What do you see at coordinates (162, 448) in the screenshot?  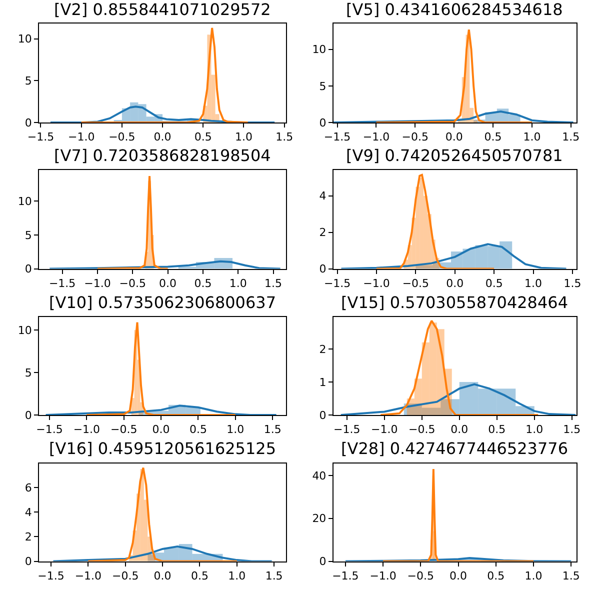 I see `chart-title: [V16] 0.4595120561625125` at bounding box center [162, 448].